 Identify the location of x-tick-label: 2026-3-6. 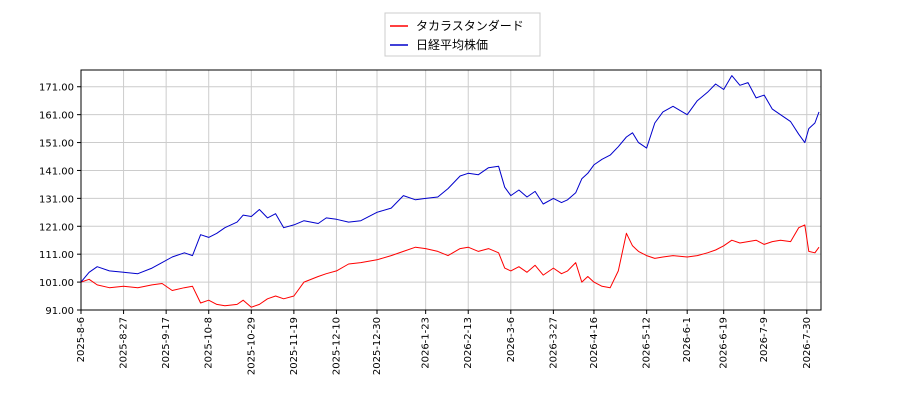
(511, 339).